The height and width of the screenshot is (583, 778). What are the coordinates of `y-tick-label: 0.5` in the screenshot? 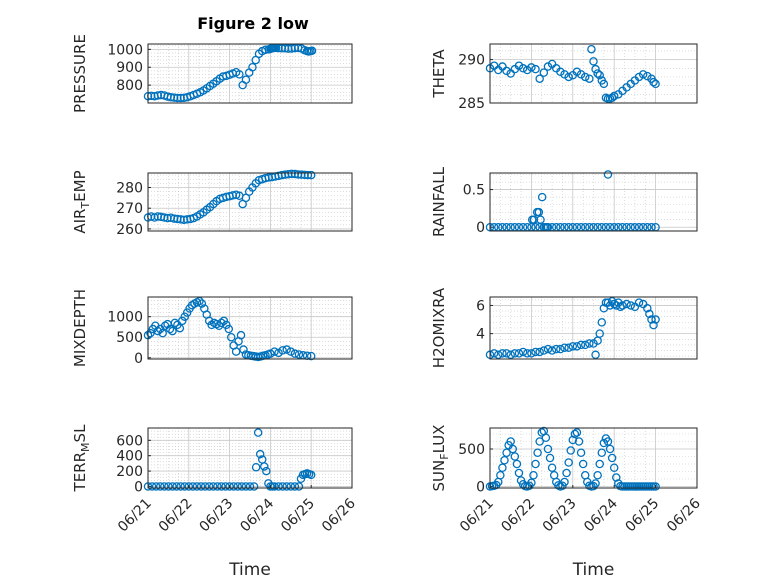 It's located at (474, 191).